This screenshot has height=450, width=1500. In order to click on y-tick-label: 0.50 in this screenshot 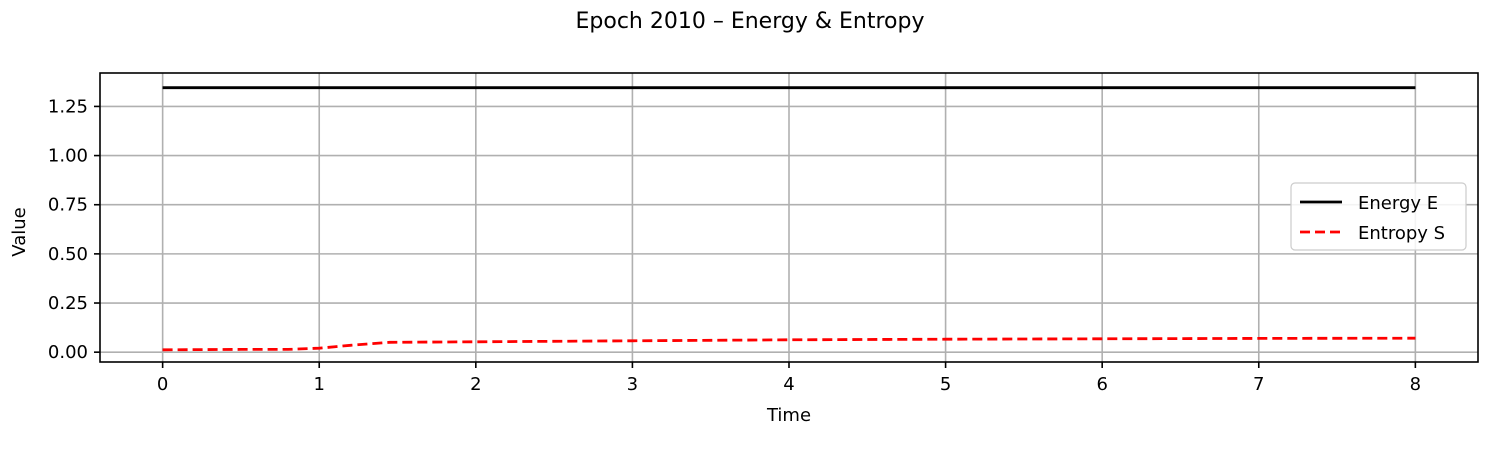, I will do `click(68, 254)`.